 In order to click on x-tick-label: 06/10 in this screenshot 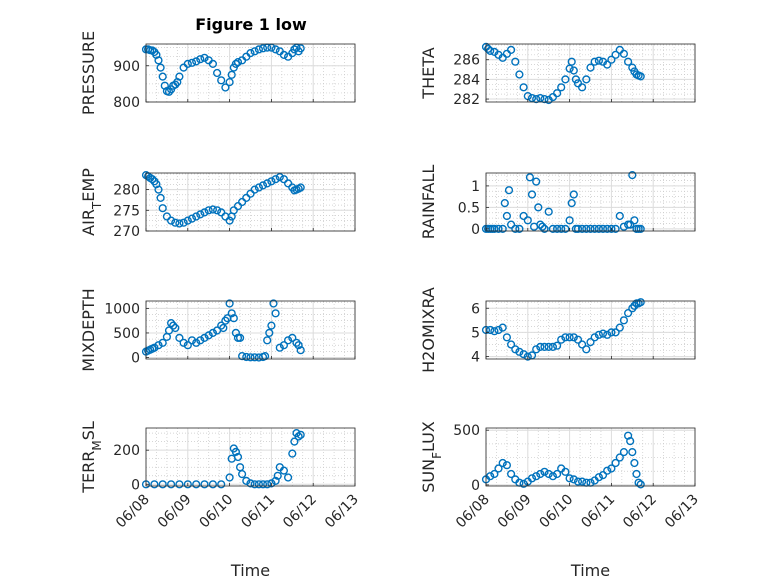, I will do `click(557, 512)`.